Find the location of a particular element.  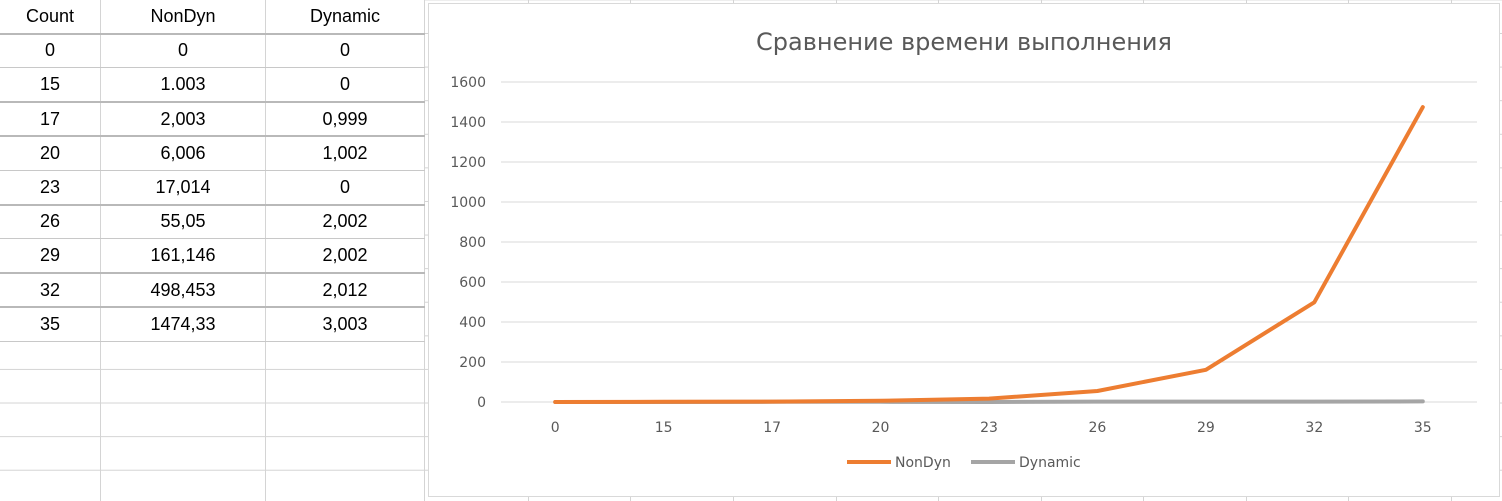

cell-dynamic: 2,012 is located at coordinates (345, 290).